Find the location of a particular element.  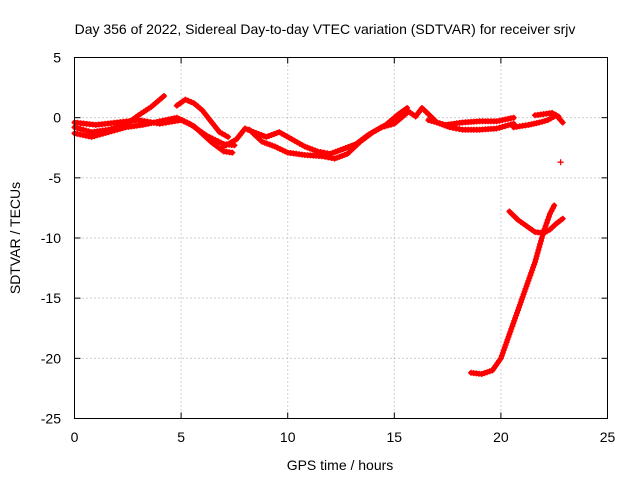

x-tick-label: 15 is located at coordinates (395, 437).